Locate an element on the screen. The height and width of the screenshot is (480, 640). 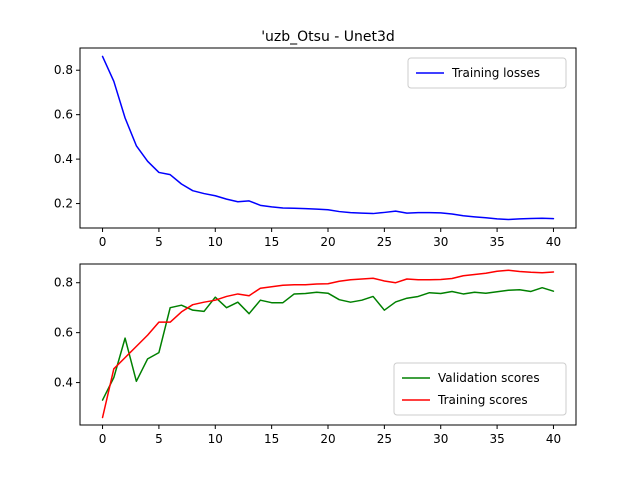
legend: Training losses is located at coordinates (487, 73).